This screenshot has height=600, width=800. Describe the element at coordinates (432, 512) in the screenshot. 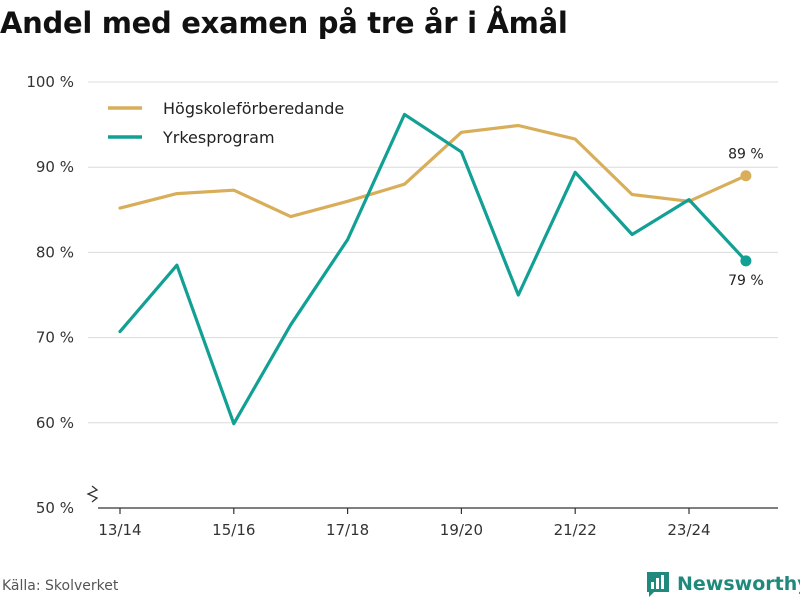

I see `x-axis: 13/14 15/16 17/18 19/20 21/22 23/24` at that location.